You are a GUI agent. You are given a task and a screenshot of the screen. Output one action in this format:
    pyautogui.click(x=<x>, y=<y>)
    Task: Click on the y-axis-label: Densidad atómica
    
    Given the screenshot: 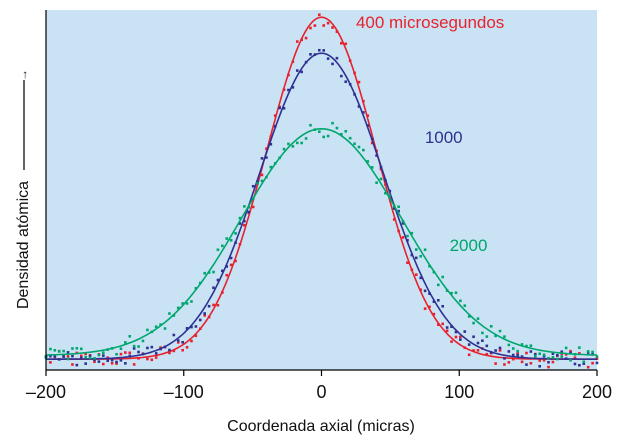 What is the action you would take?
    pyautogui.click(x=23, y=245)
    